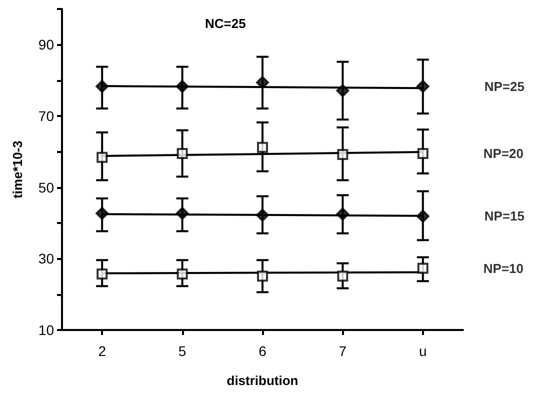 The width and height of the screenshot is (549, 401). Describe the element at coordinates (182, 351) in the screenshot. I see `x-tick-label: 5` at that location.